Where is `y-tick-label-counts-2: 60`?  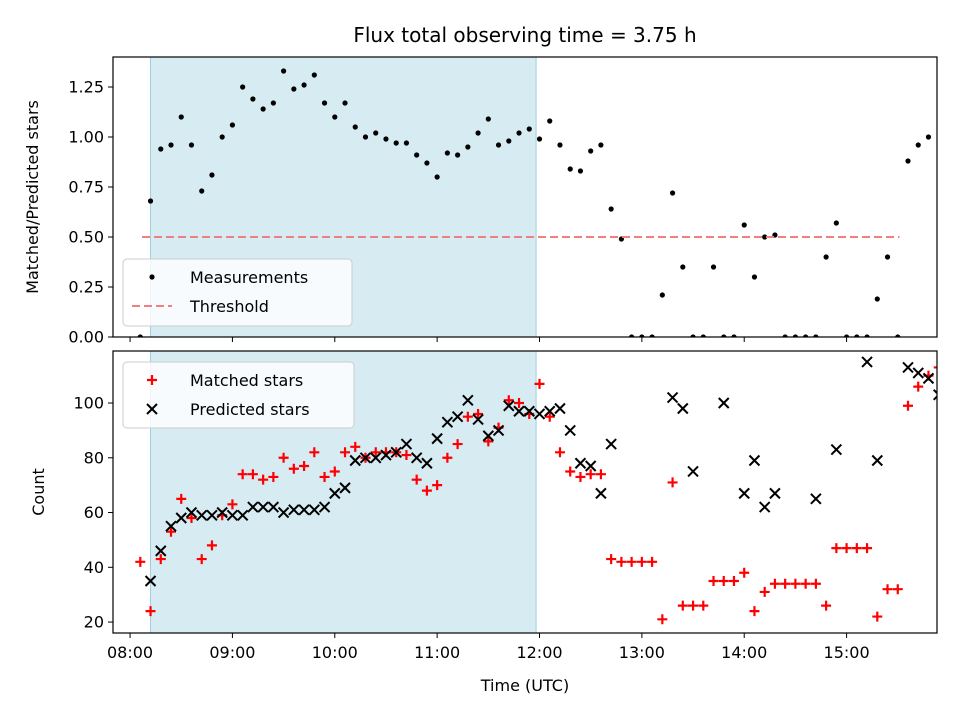
y-tick-label-counts-2: 60 is located at coordinates (94, 512).